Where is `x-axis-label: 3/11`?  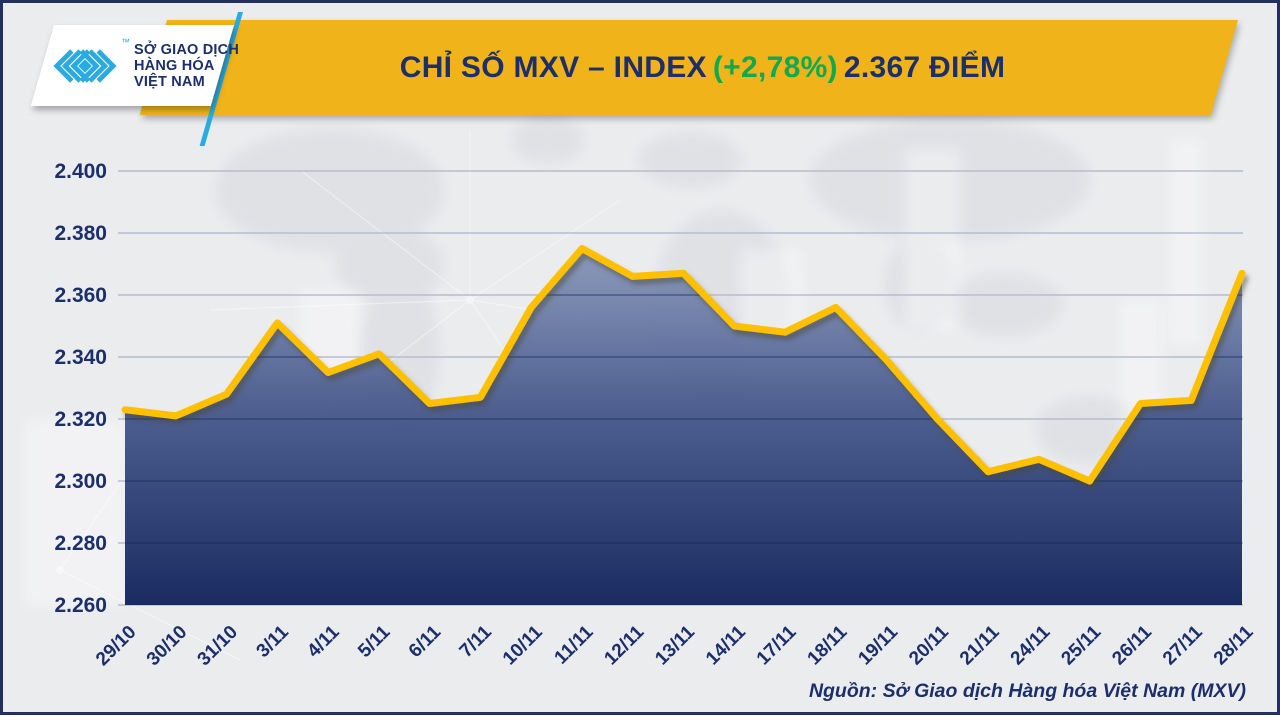 x-axis-label: 3/11 is located at coordinates (273, 641).